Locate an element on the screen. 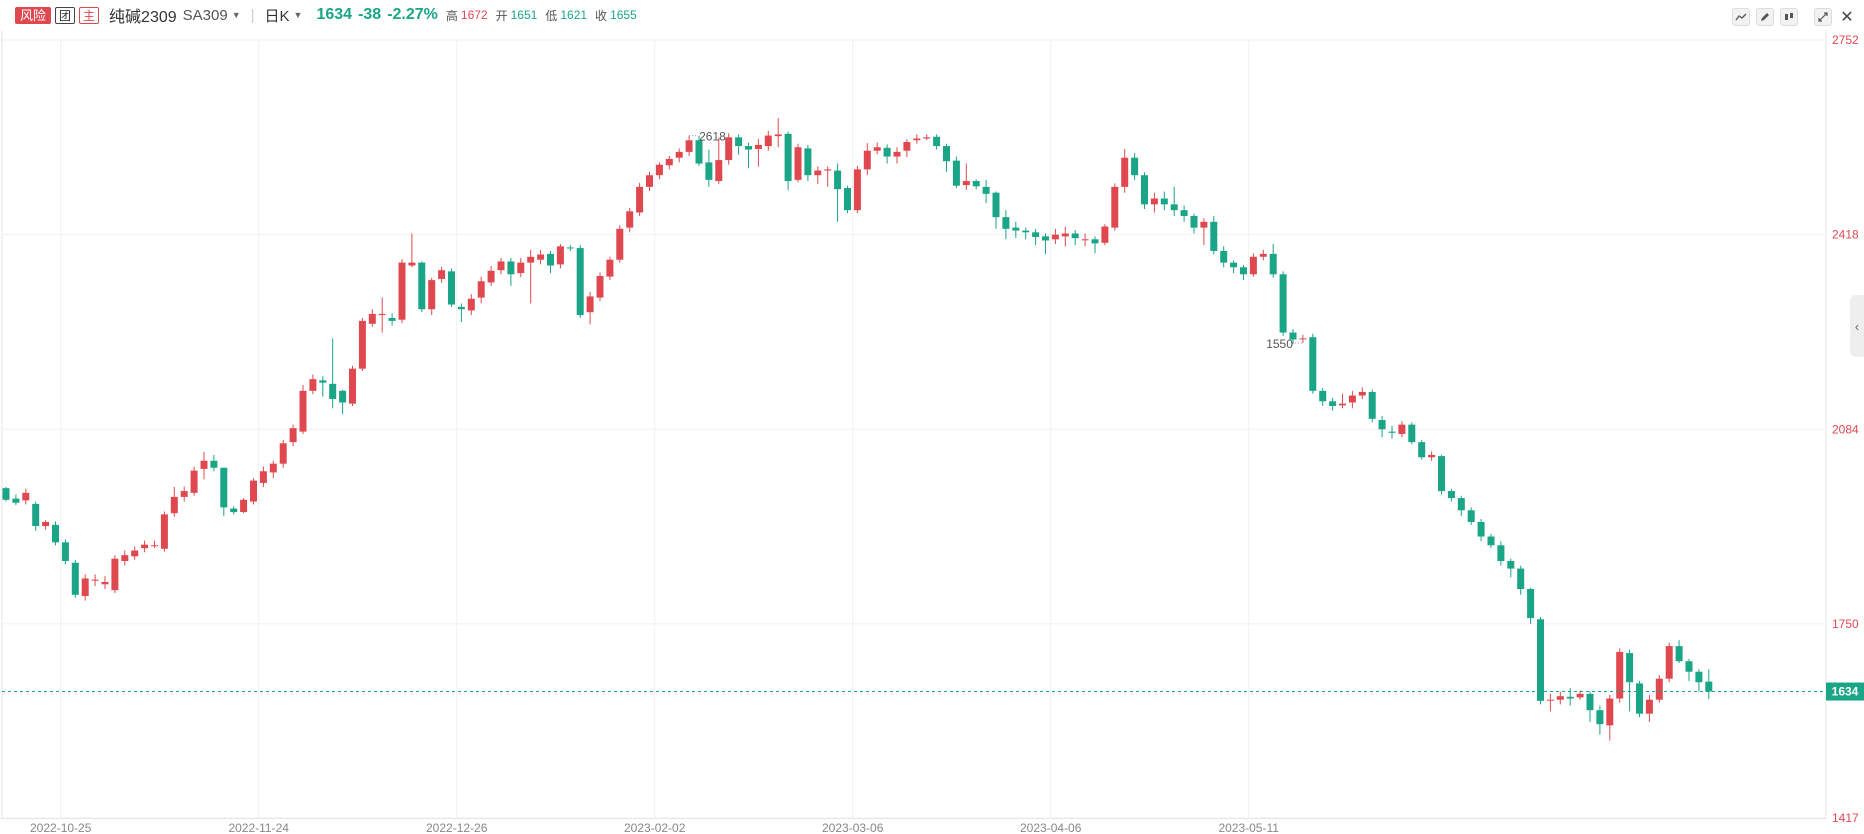  x-axis-tick-label: 2023-03-06 is located at coordinates (853, 827).